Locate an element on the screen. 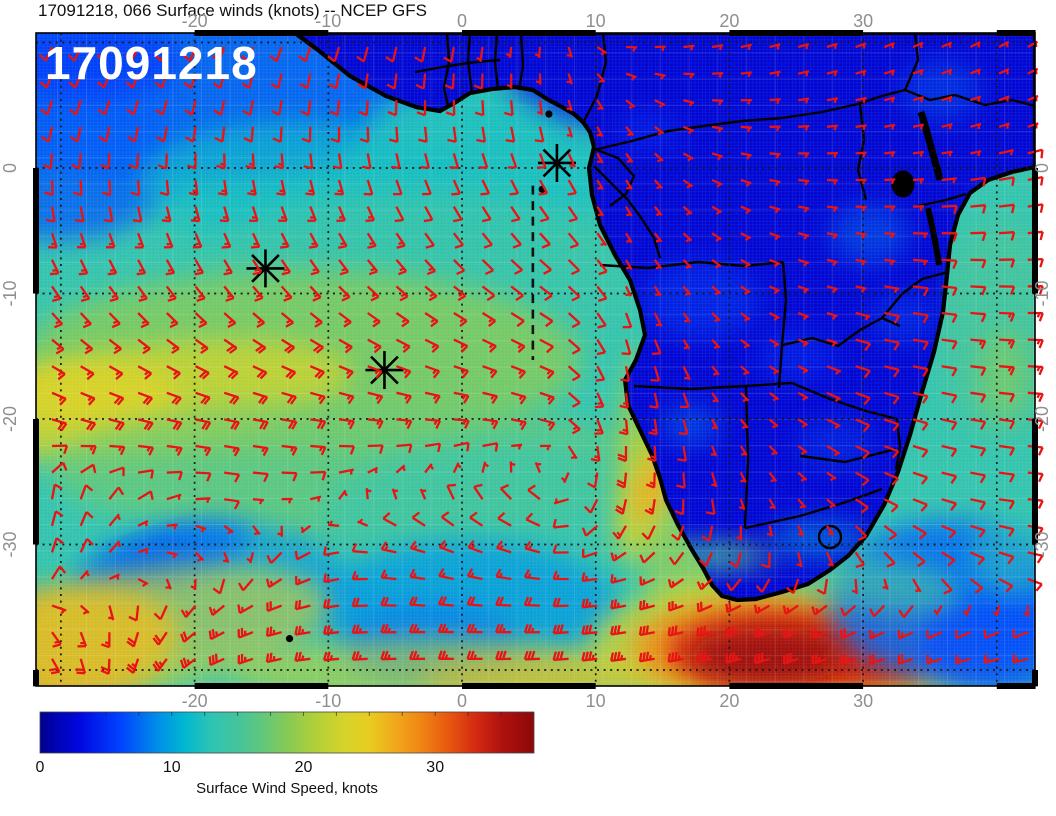  axis-tick-label: -20 is located at coordinates (1042, 419).